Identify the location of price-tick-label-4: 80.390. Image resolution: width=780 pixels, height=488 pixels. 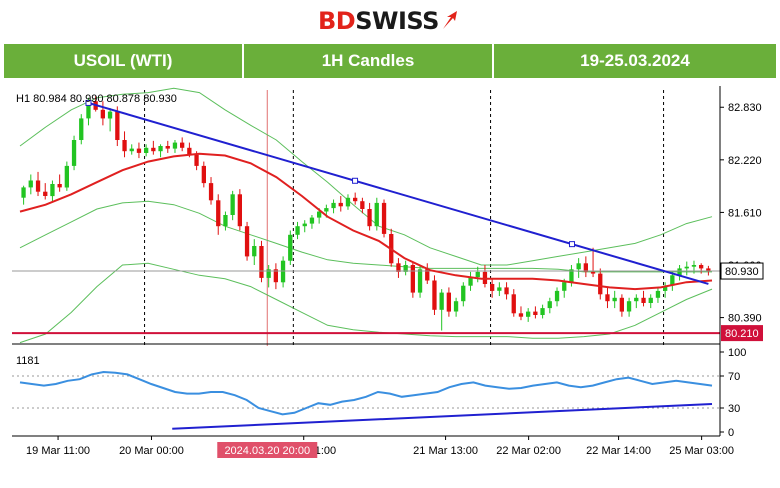
(745, 319).